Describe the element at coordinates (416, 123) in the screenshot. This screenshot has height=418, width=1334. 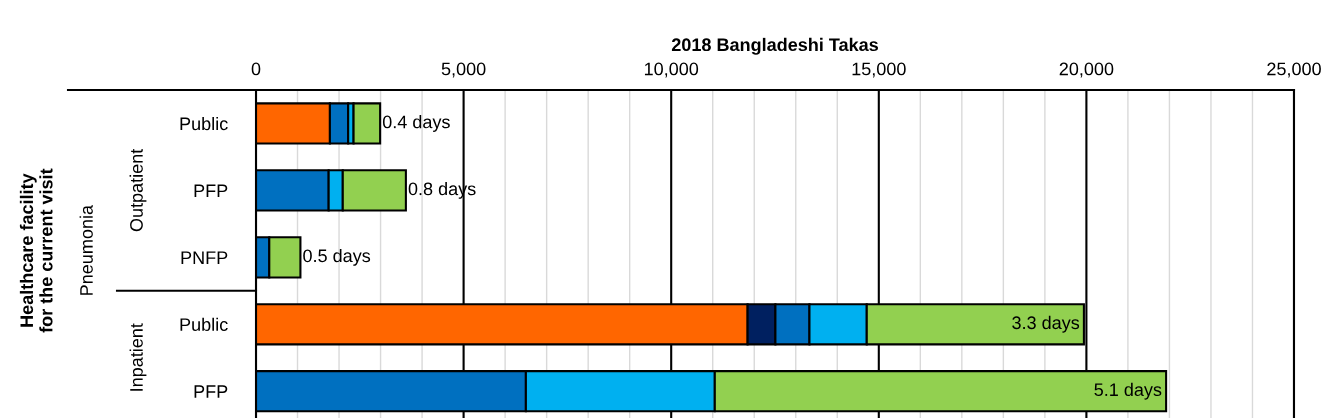
I see `annotation: 0.4 days` at that location.